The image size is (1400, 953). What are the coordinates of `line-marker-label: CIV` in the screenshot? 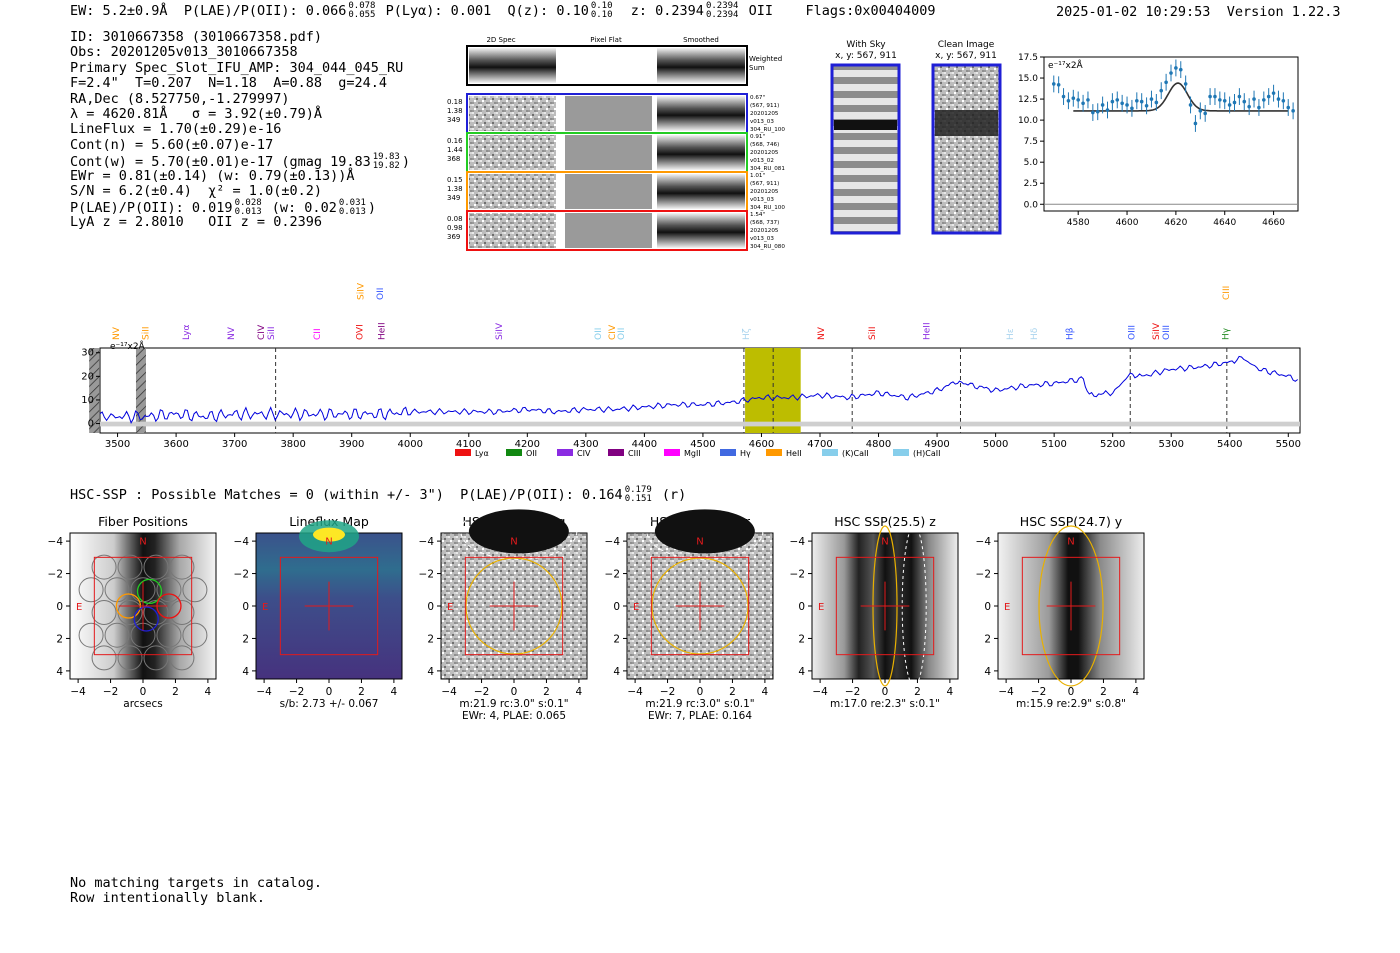 It's located at (613, 332).